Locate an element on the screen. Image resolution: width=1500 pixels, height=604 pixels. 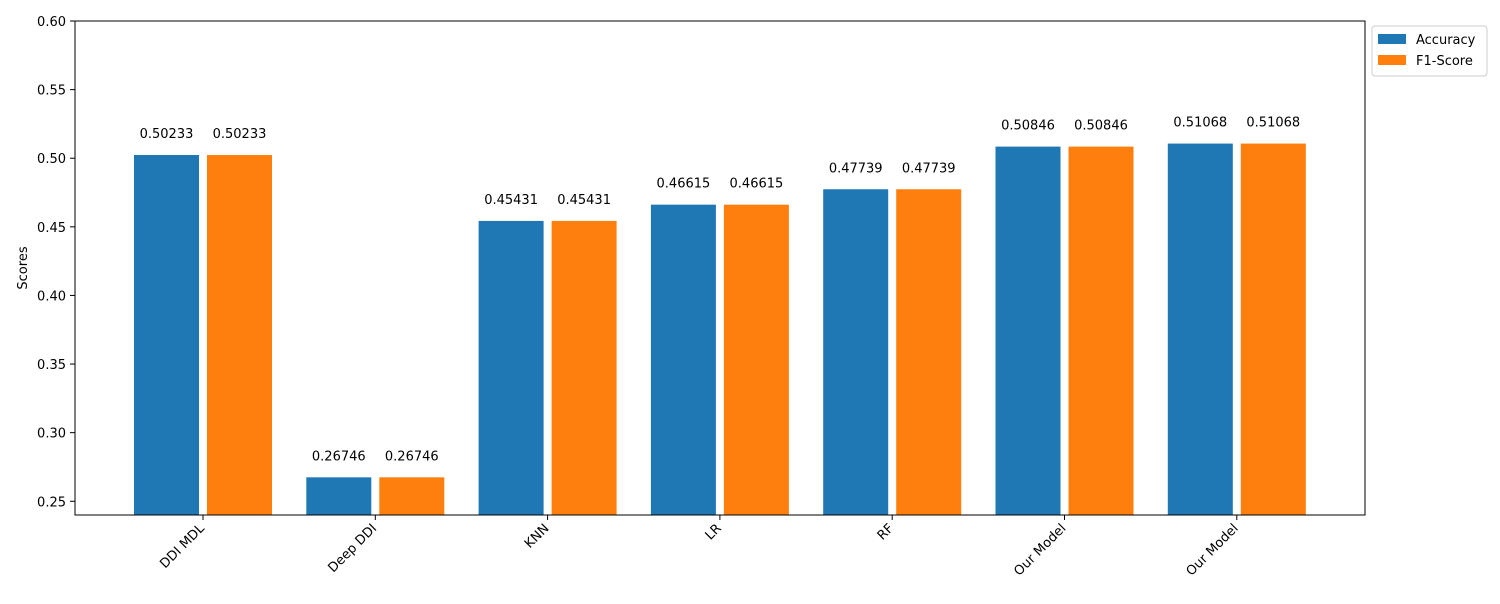
y-tick-label-1: 0.30 is located at coordinates (51, 434).